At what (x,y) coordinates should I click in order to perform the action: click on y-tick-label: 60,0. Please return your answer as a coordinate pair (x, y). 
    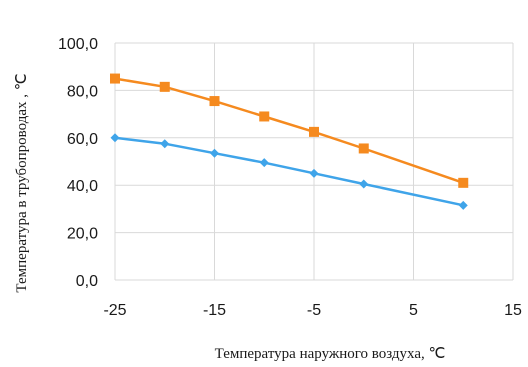
    Looking at the image, I should click on (82, 139).